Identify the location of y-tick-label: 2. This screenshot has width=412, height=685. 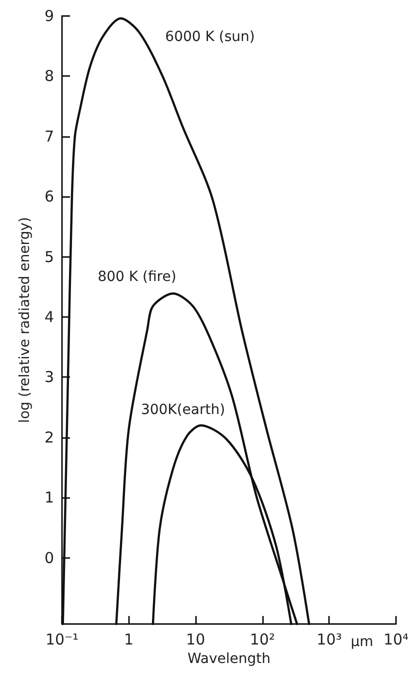
(49, 437).